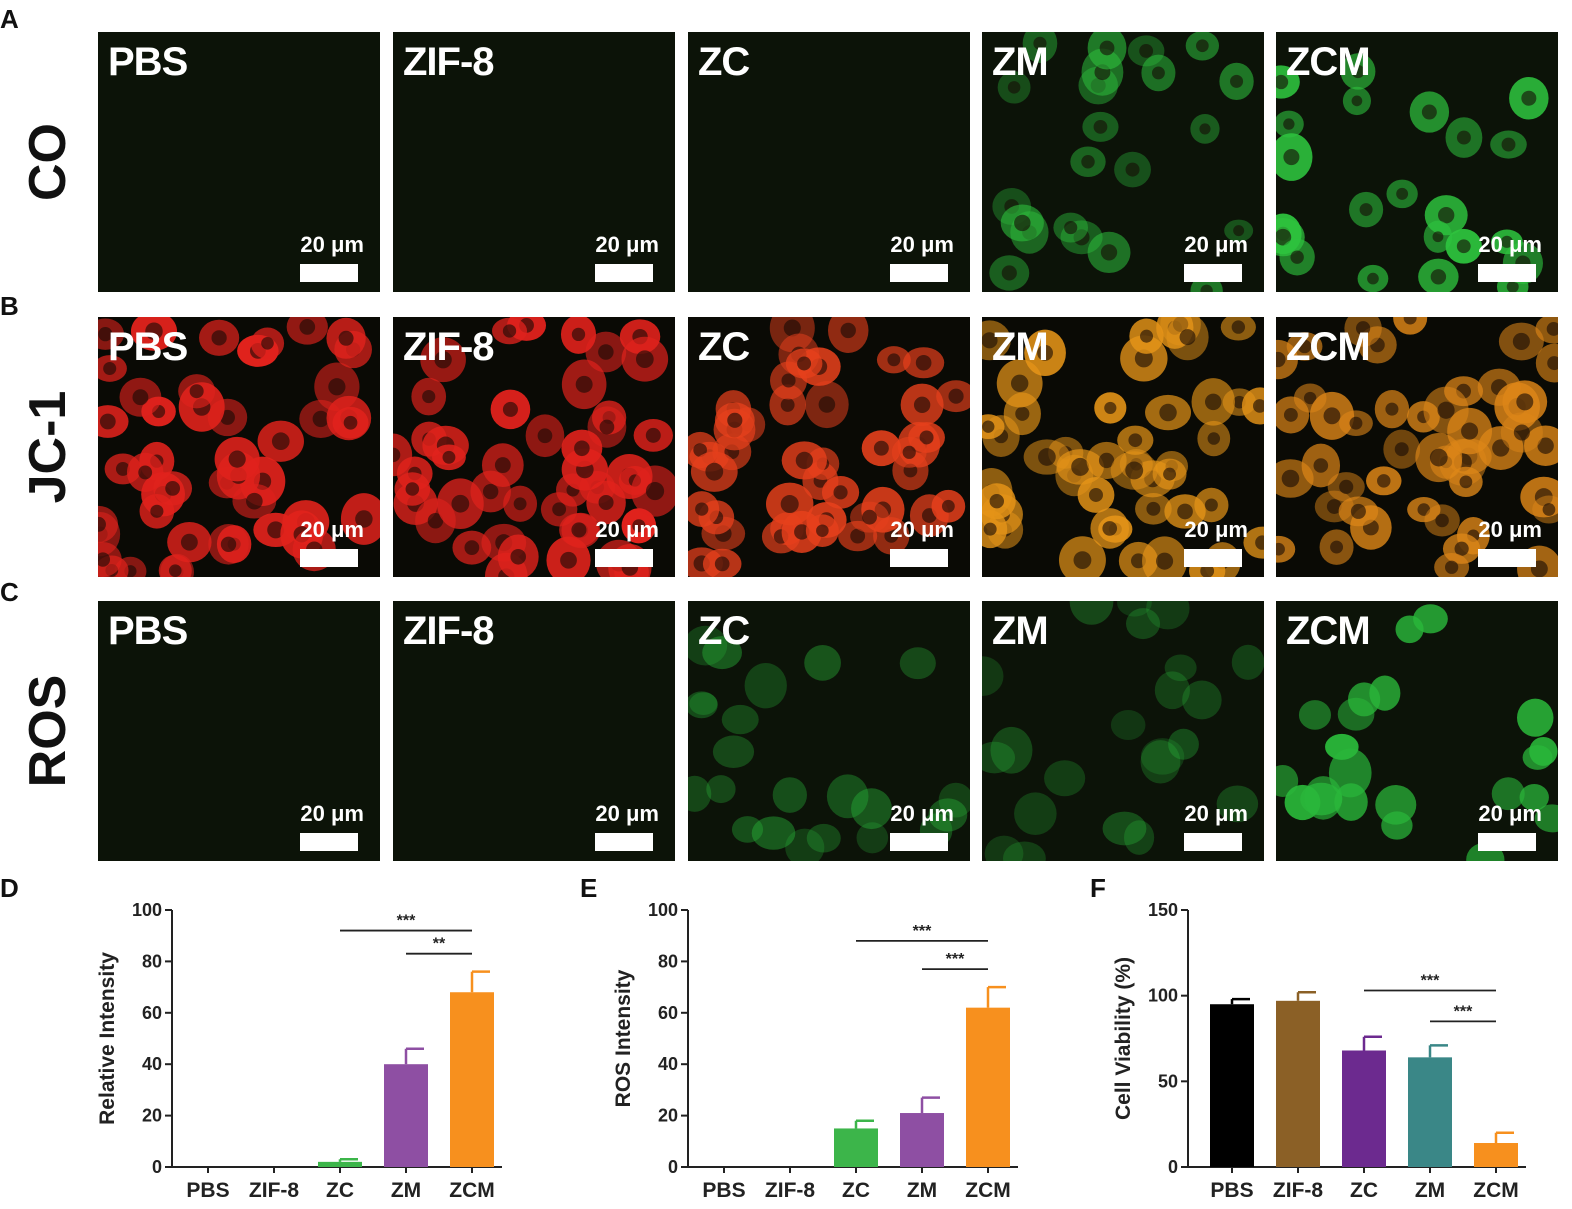  What do you see at coordinates (1163, 910) in the screenshot?
I see `y-tick-label: 150` at bounding box center [1163, 910].